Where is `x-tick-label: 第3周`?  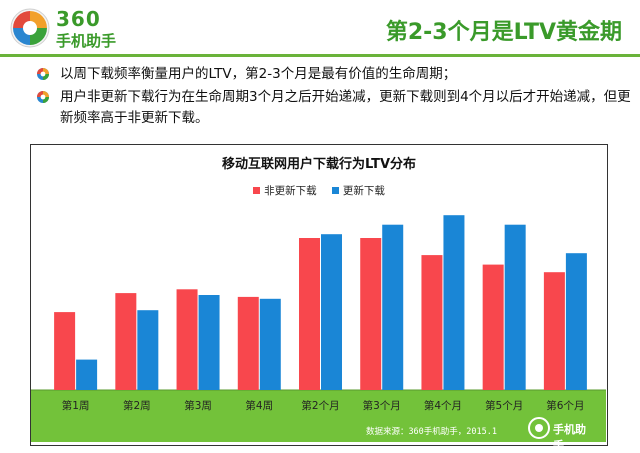
x-tick-label: 第3周 is located at coordinates (198, 405).